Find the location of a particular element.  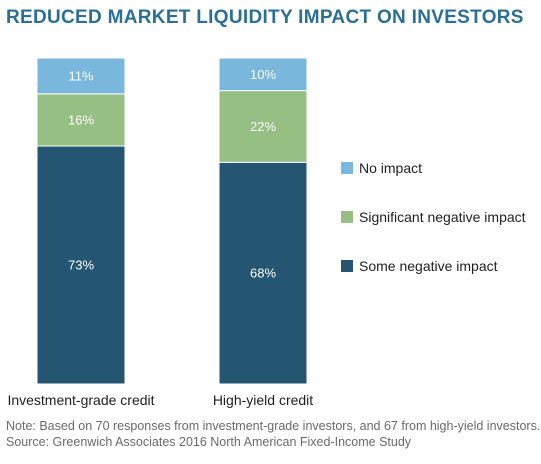

bar-segment-significant-negative-impact-investment-grade-credit is located at coordinates (81, 120).